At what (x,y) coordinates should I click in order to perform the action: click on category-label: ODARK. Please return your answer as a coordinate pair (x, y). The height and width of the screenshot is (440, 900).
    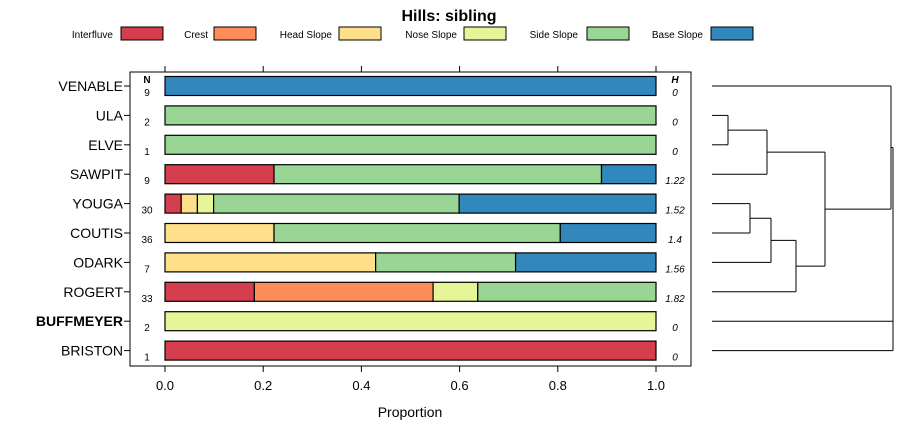
    Looking at the image, I should click on (98, 262).